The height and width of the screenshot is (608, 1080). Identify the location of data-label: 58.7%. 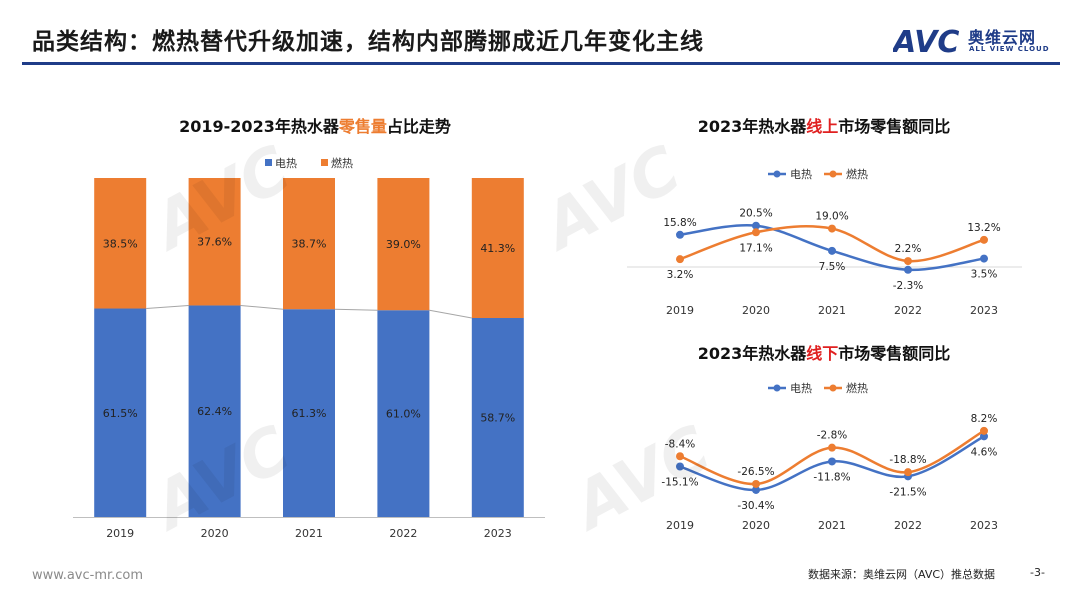
(497, 418).